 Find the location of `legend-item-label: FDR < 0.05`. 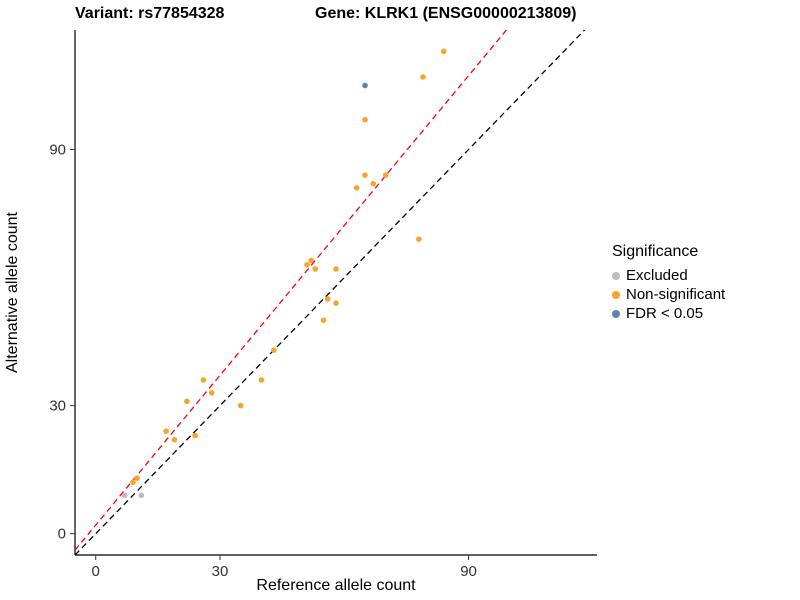

legend-item-label: FDR < 0.05 is located at coordinates (665, 313).